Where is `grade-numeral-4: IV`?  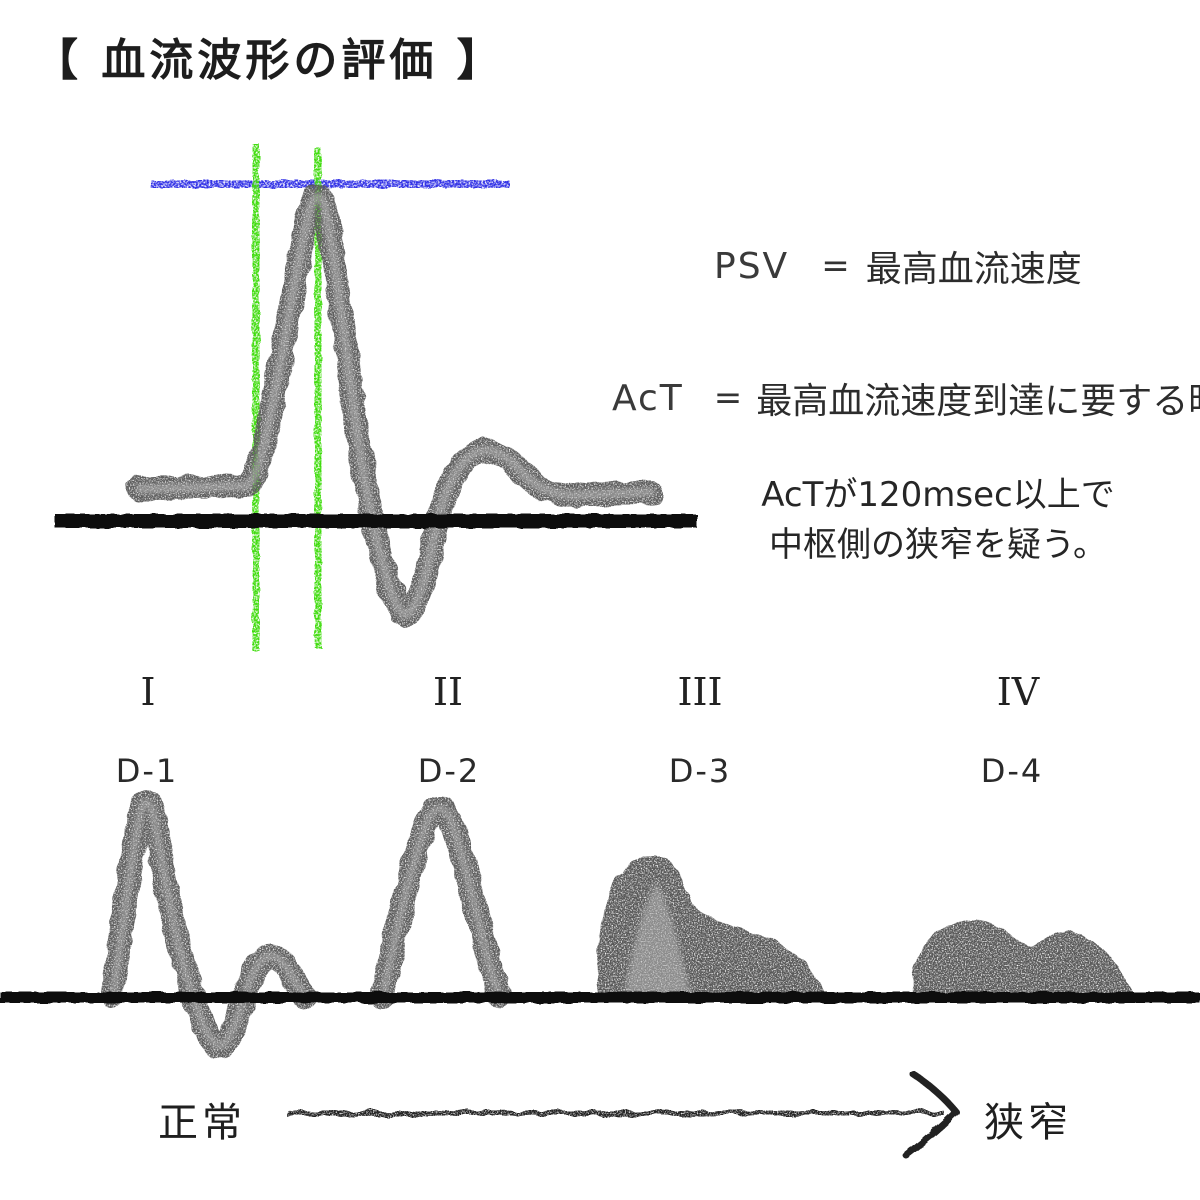 grade-numeral-4: IV is located at coordinates (1018, 692).